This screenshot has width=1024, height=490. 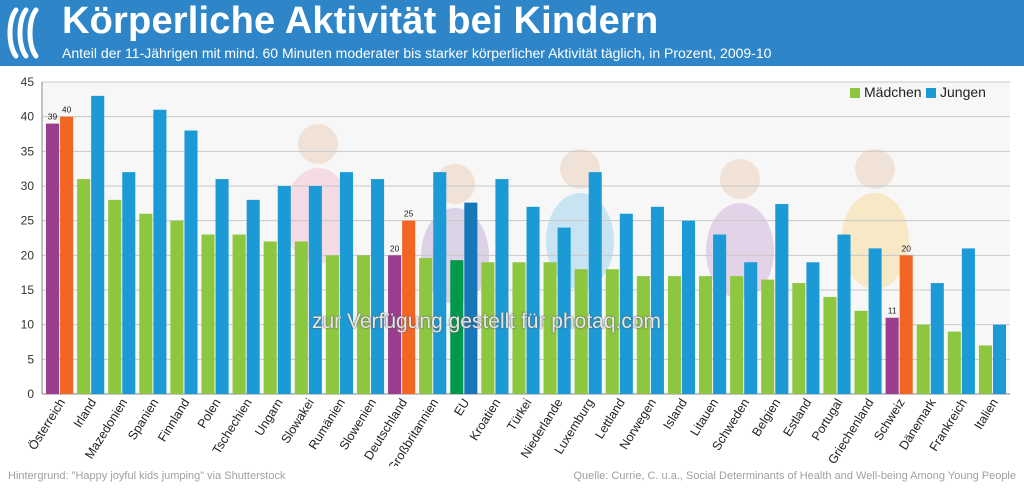 What do you see at coordinates (23, 33) in the screenshot?
I see `oecd-logo-icon` at bounding box center [23, 33].